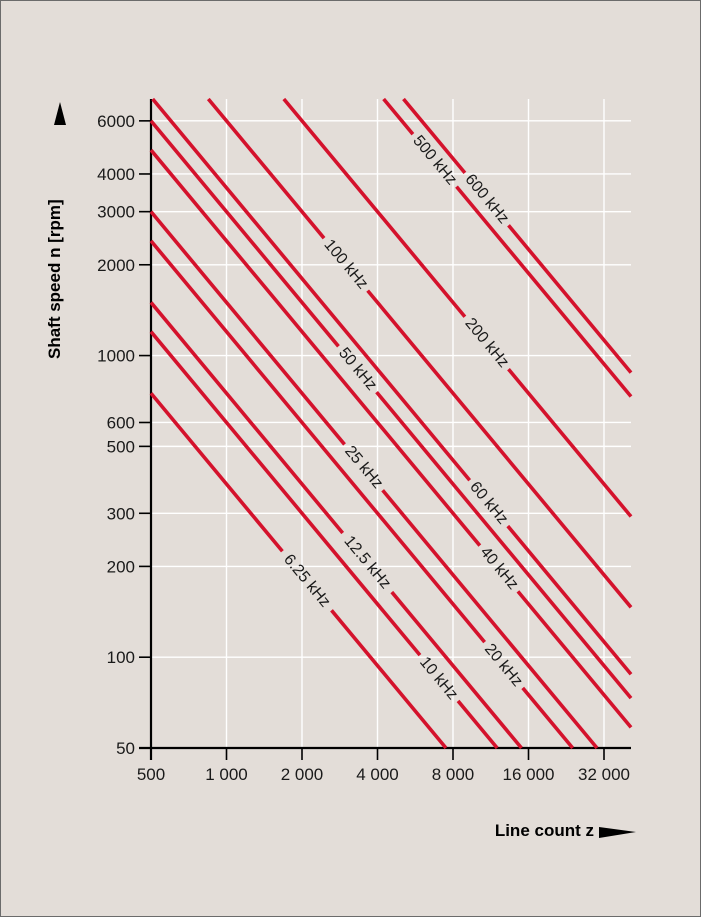  I want to click on x-tick-label: 4 000, so click(377, 774).